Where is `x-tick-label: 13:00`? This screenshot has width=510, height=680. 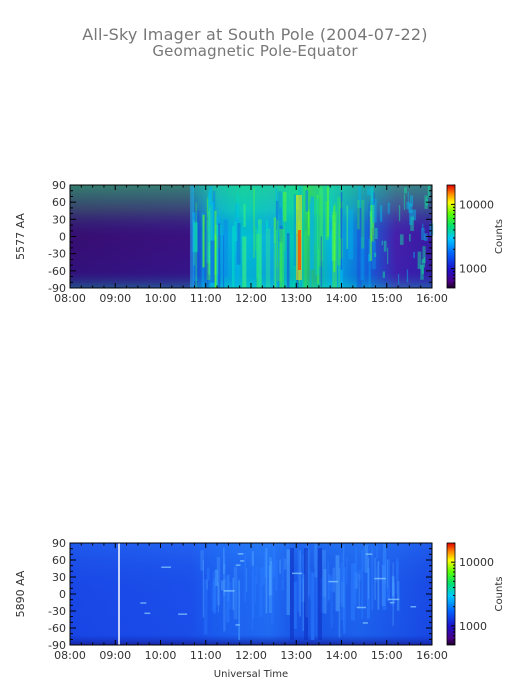 x-tick-label: 13:00 is located at coordinates (296, 298).